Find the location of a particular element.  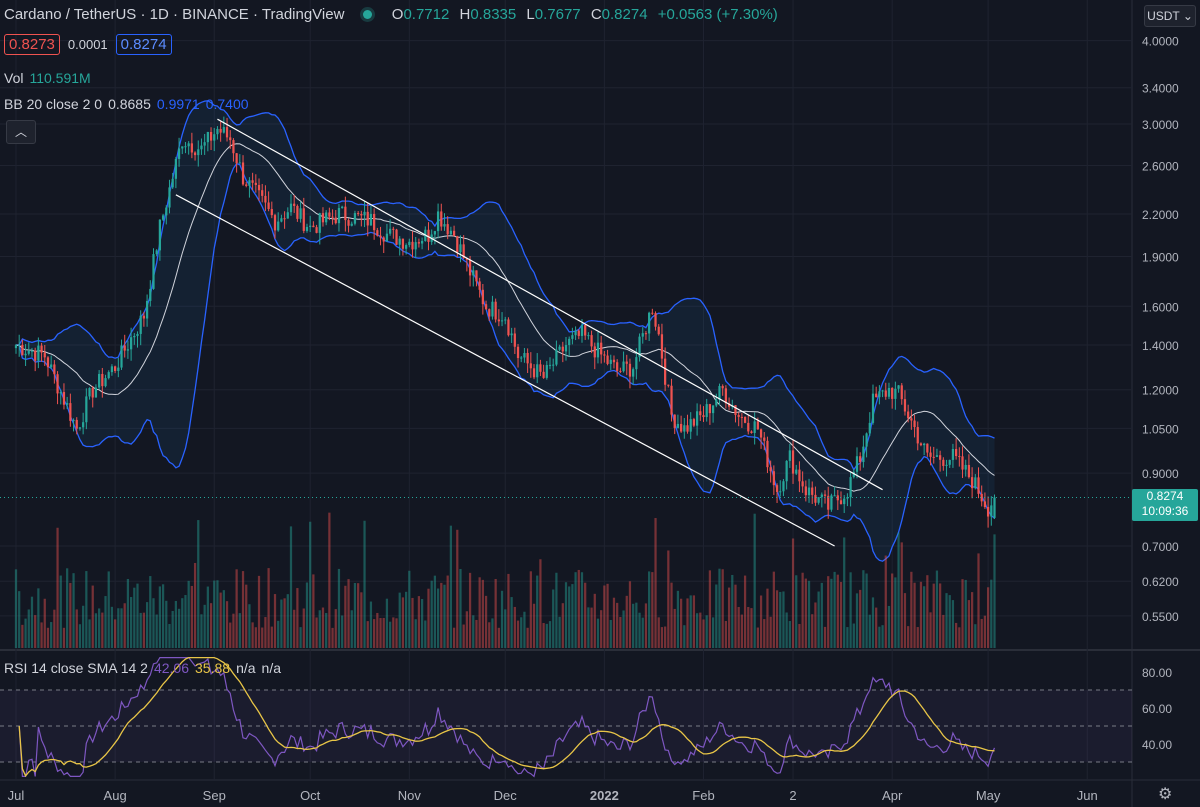

time-tick-label: Apr is located at coordinates (892, 795).